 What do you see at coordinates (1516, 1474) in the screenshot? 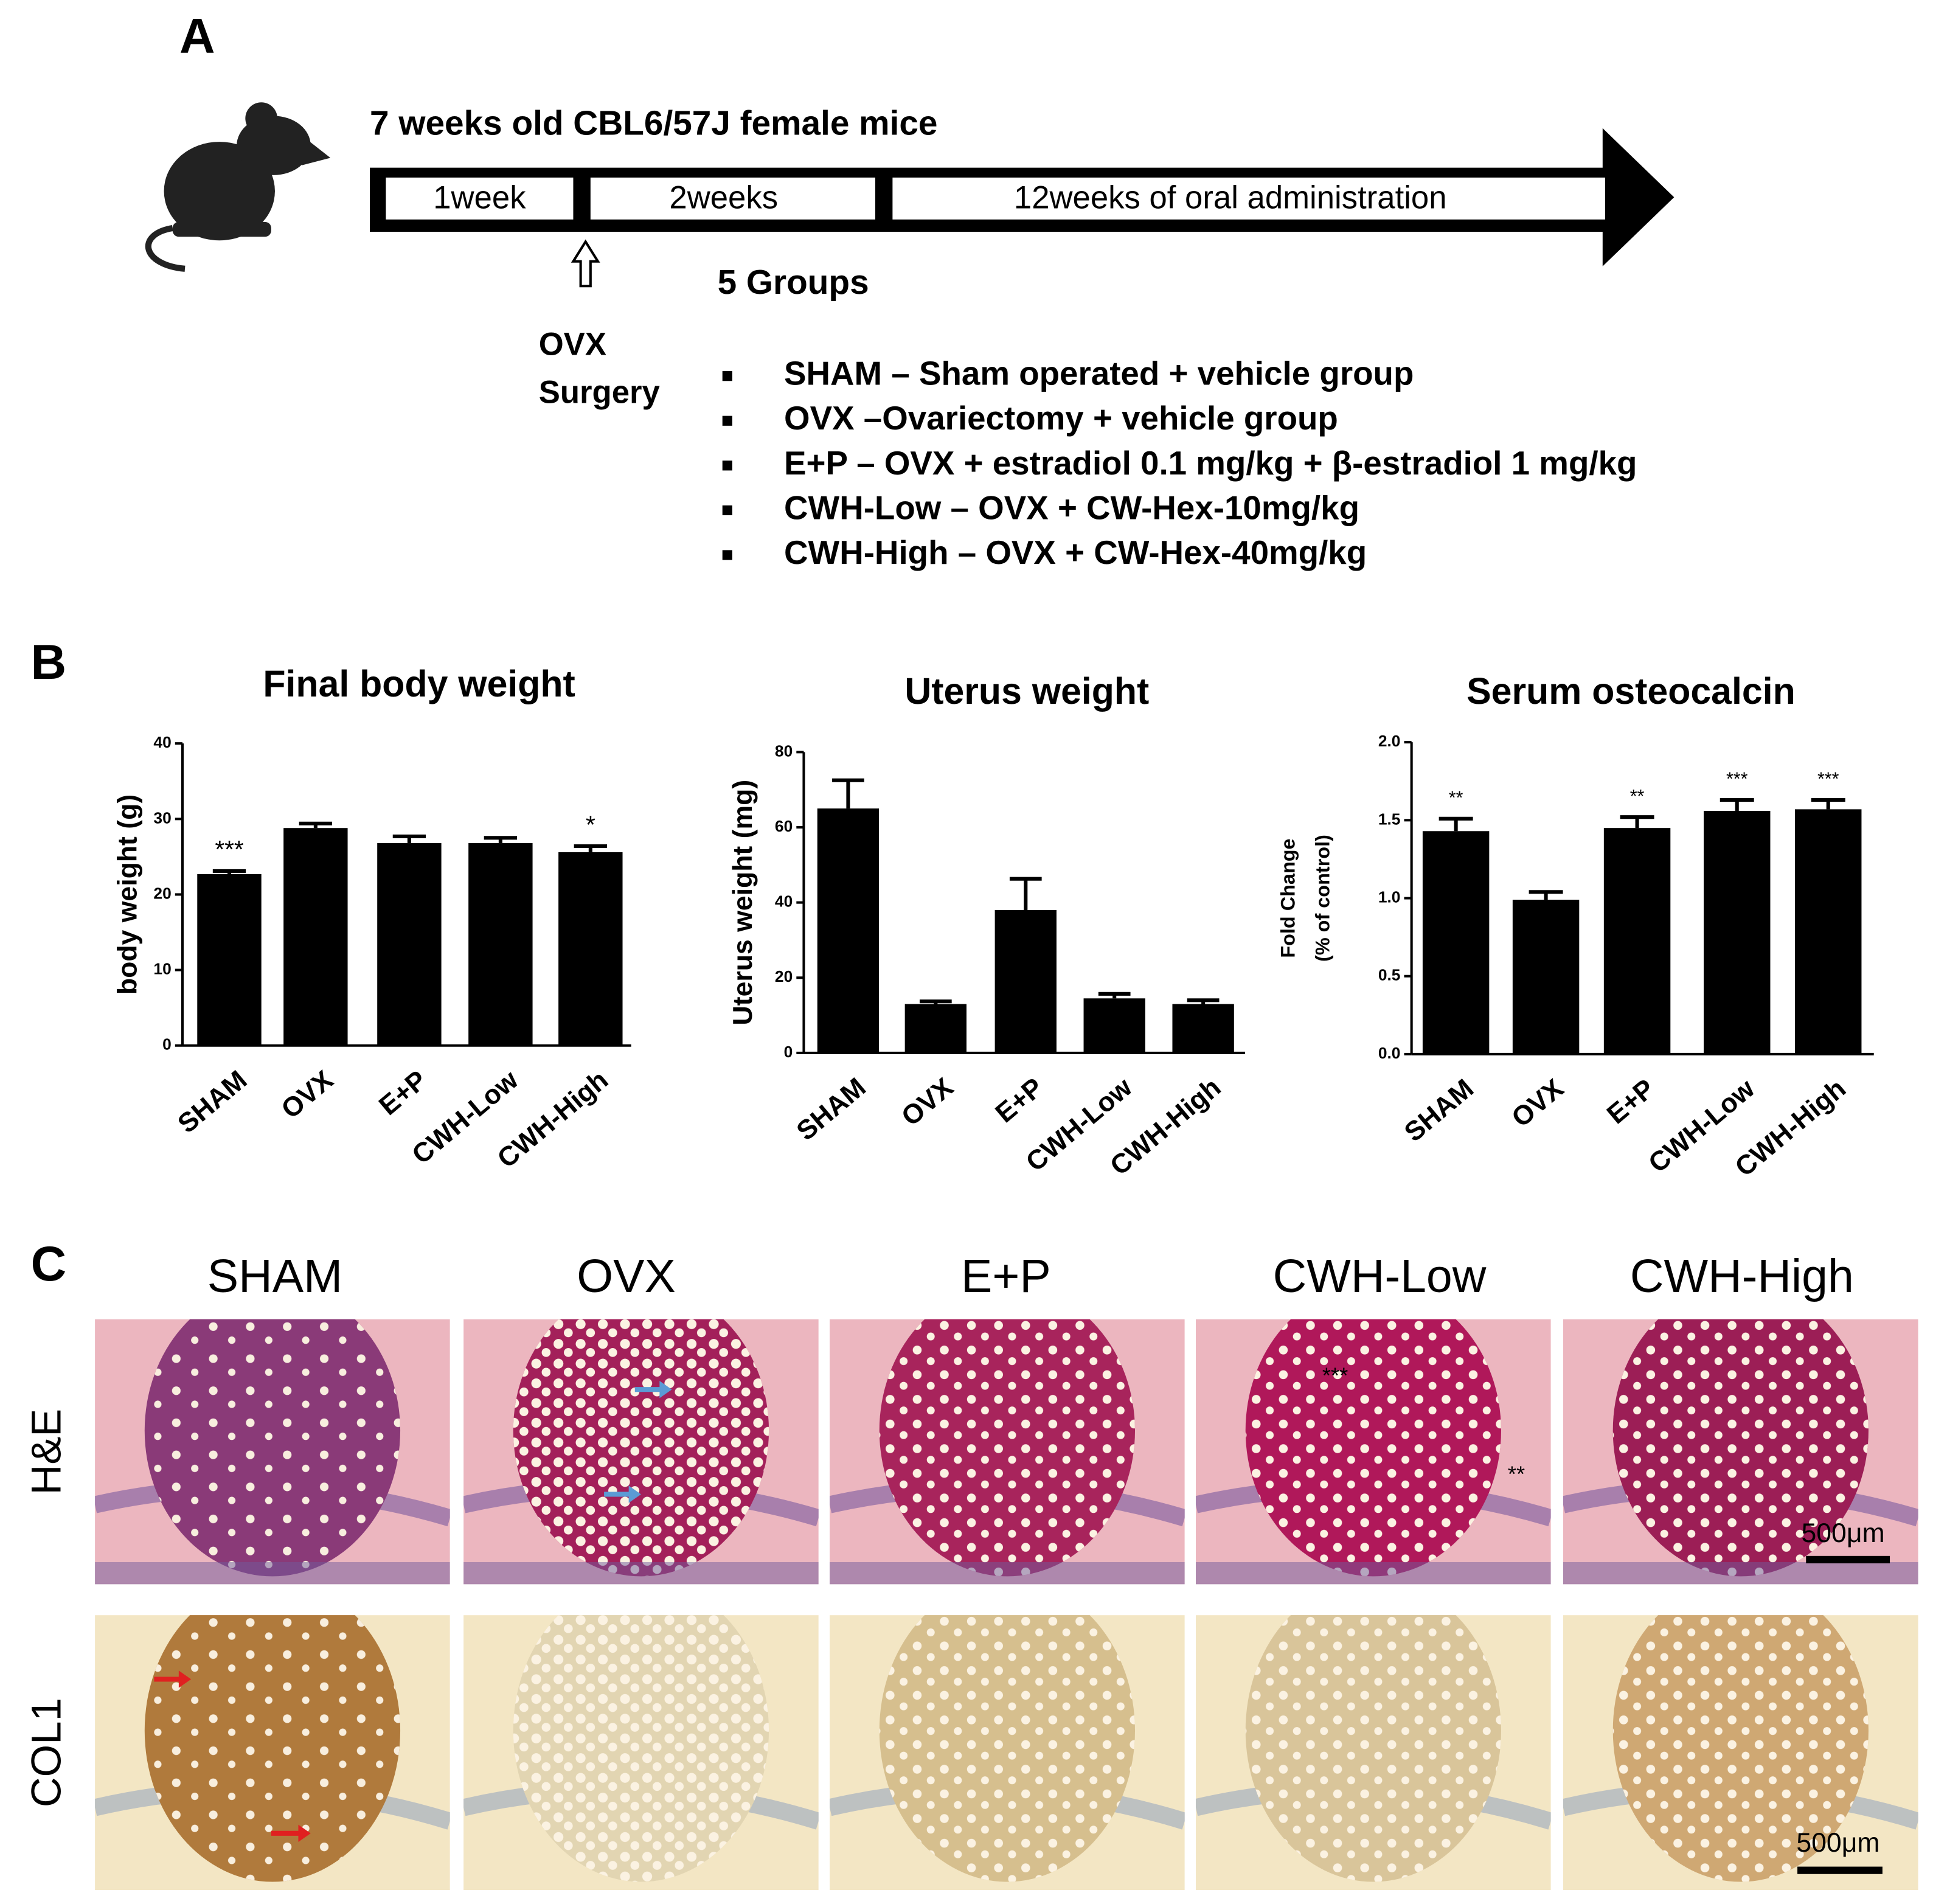
I see `histology-annotation: **` at bounding box center [1516, 1474].